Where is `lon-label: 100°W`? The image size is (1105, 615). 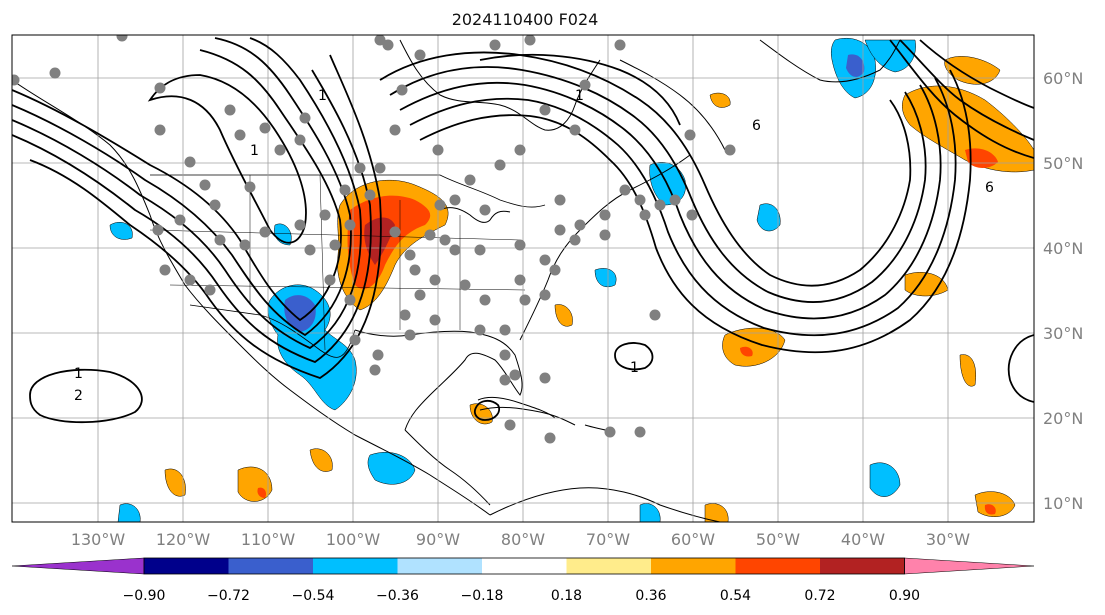
lon-label: 100°W is located at coordinates (353, 539).